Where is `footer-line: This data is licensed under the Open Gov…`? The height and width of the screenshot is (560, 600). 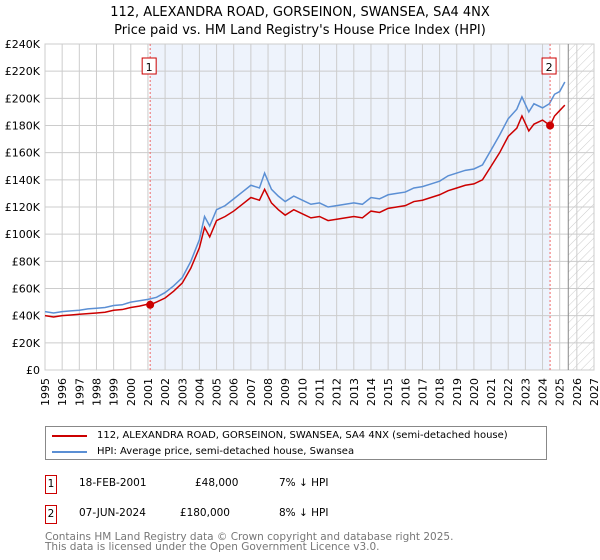
footer-line: This data is licensed under the Open Gov… is located at coordinates (212, 547).